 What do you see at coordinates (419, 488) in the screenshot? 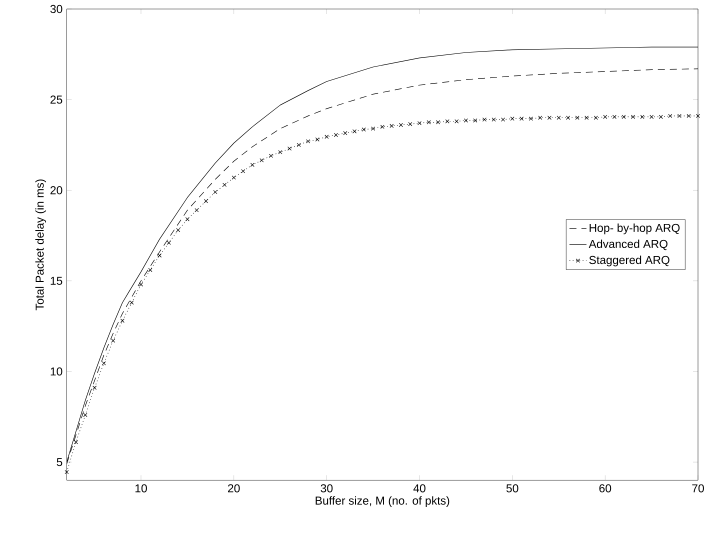
I see `x-tick-label: 40` at bounding box center [419, 488].